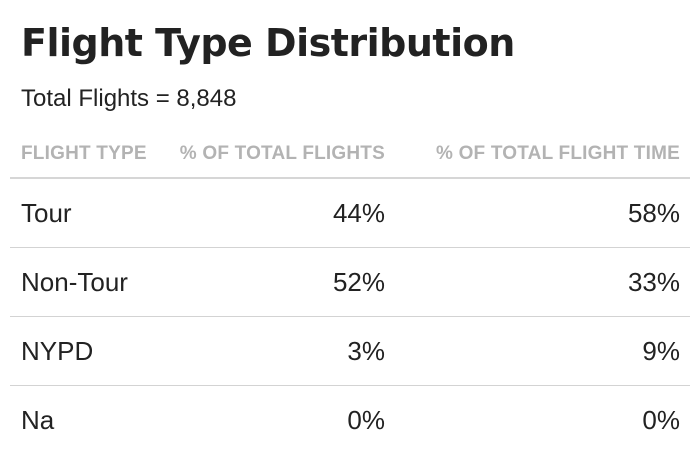 Image resolution: width=700 pixels, height=468 pixels. What do you see at coordinates (92, 154) in the screenshot?
I see `header-flight-type: FLIGHT TYPE` at bounding box center [92, 154].